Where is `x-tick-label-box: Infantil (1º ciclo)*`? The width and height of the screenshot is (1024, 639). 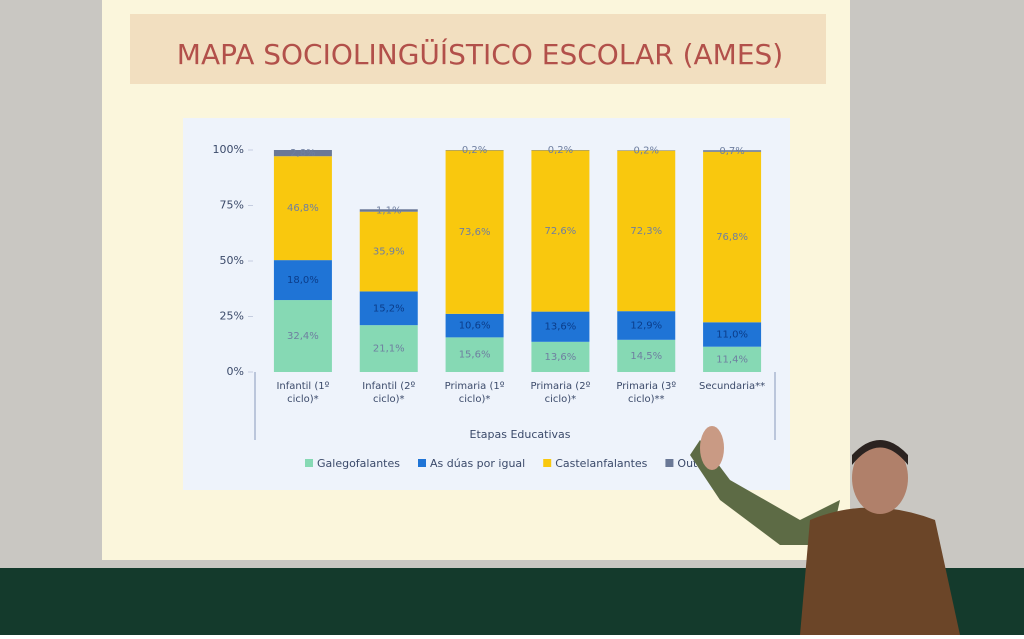
x-tick-label-box: Infantil (1º ciclo)* is located at coordinates (303, 400).